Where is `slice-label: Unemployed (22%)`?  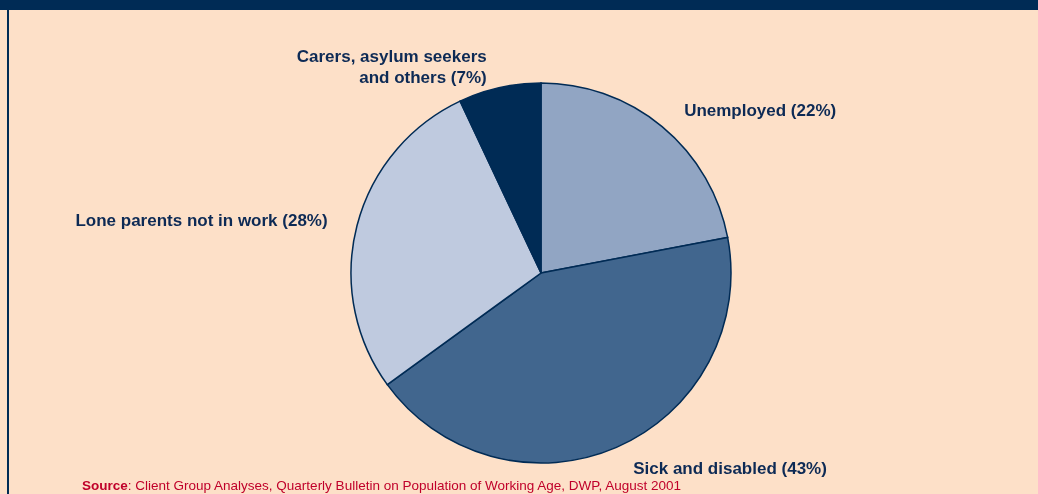 slice-label: Unemployed (22%) is located at coordinates (760, 110).